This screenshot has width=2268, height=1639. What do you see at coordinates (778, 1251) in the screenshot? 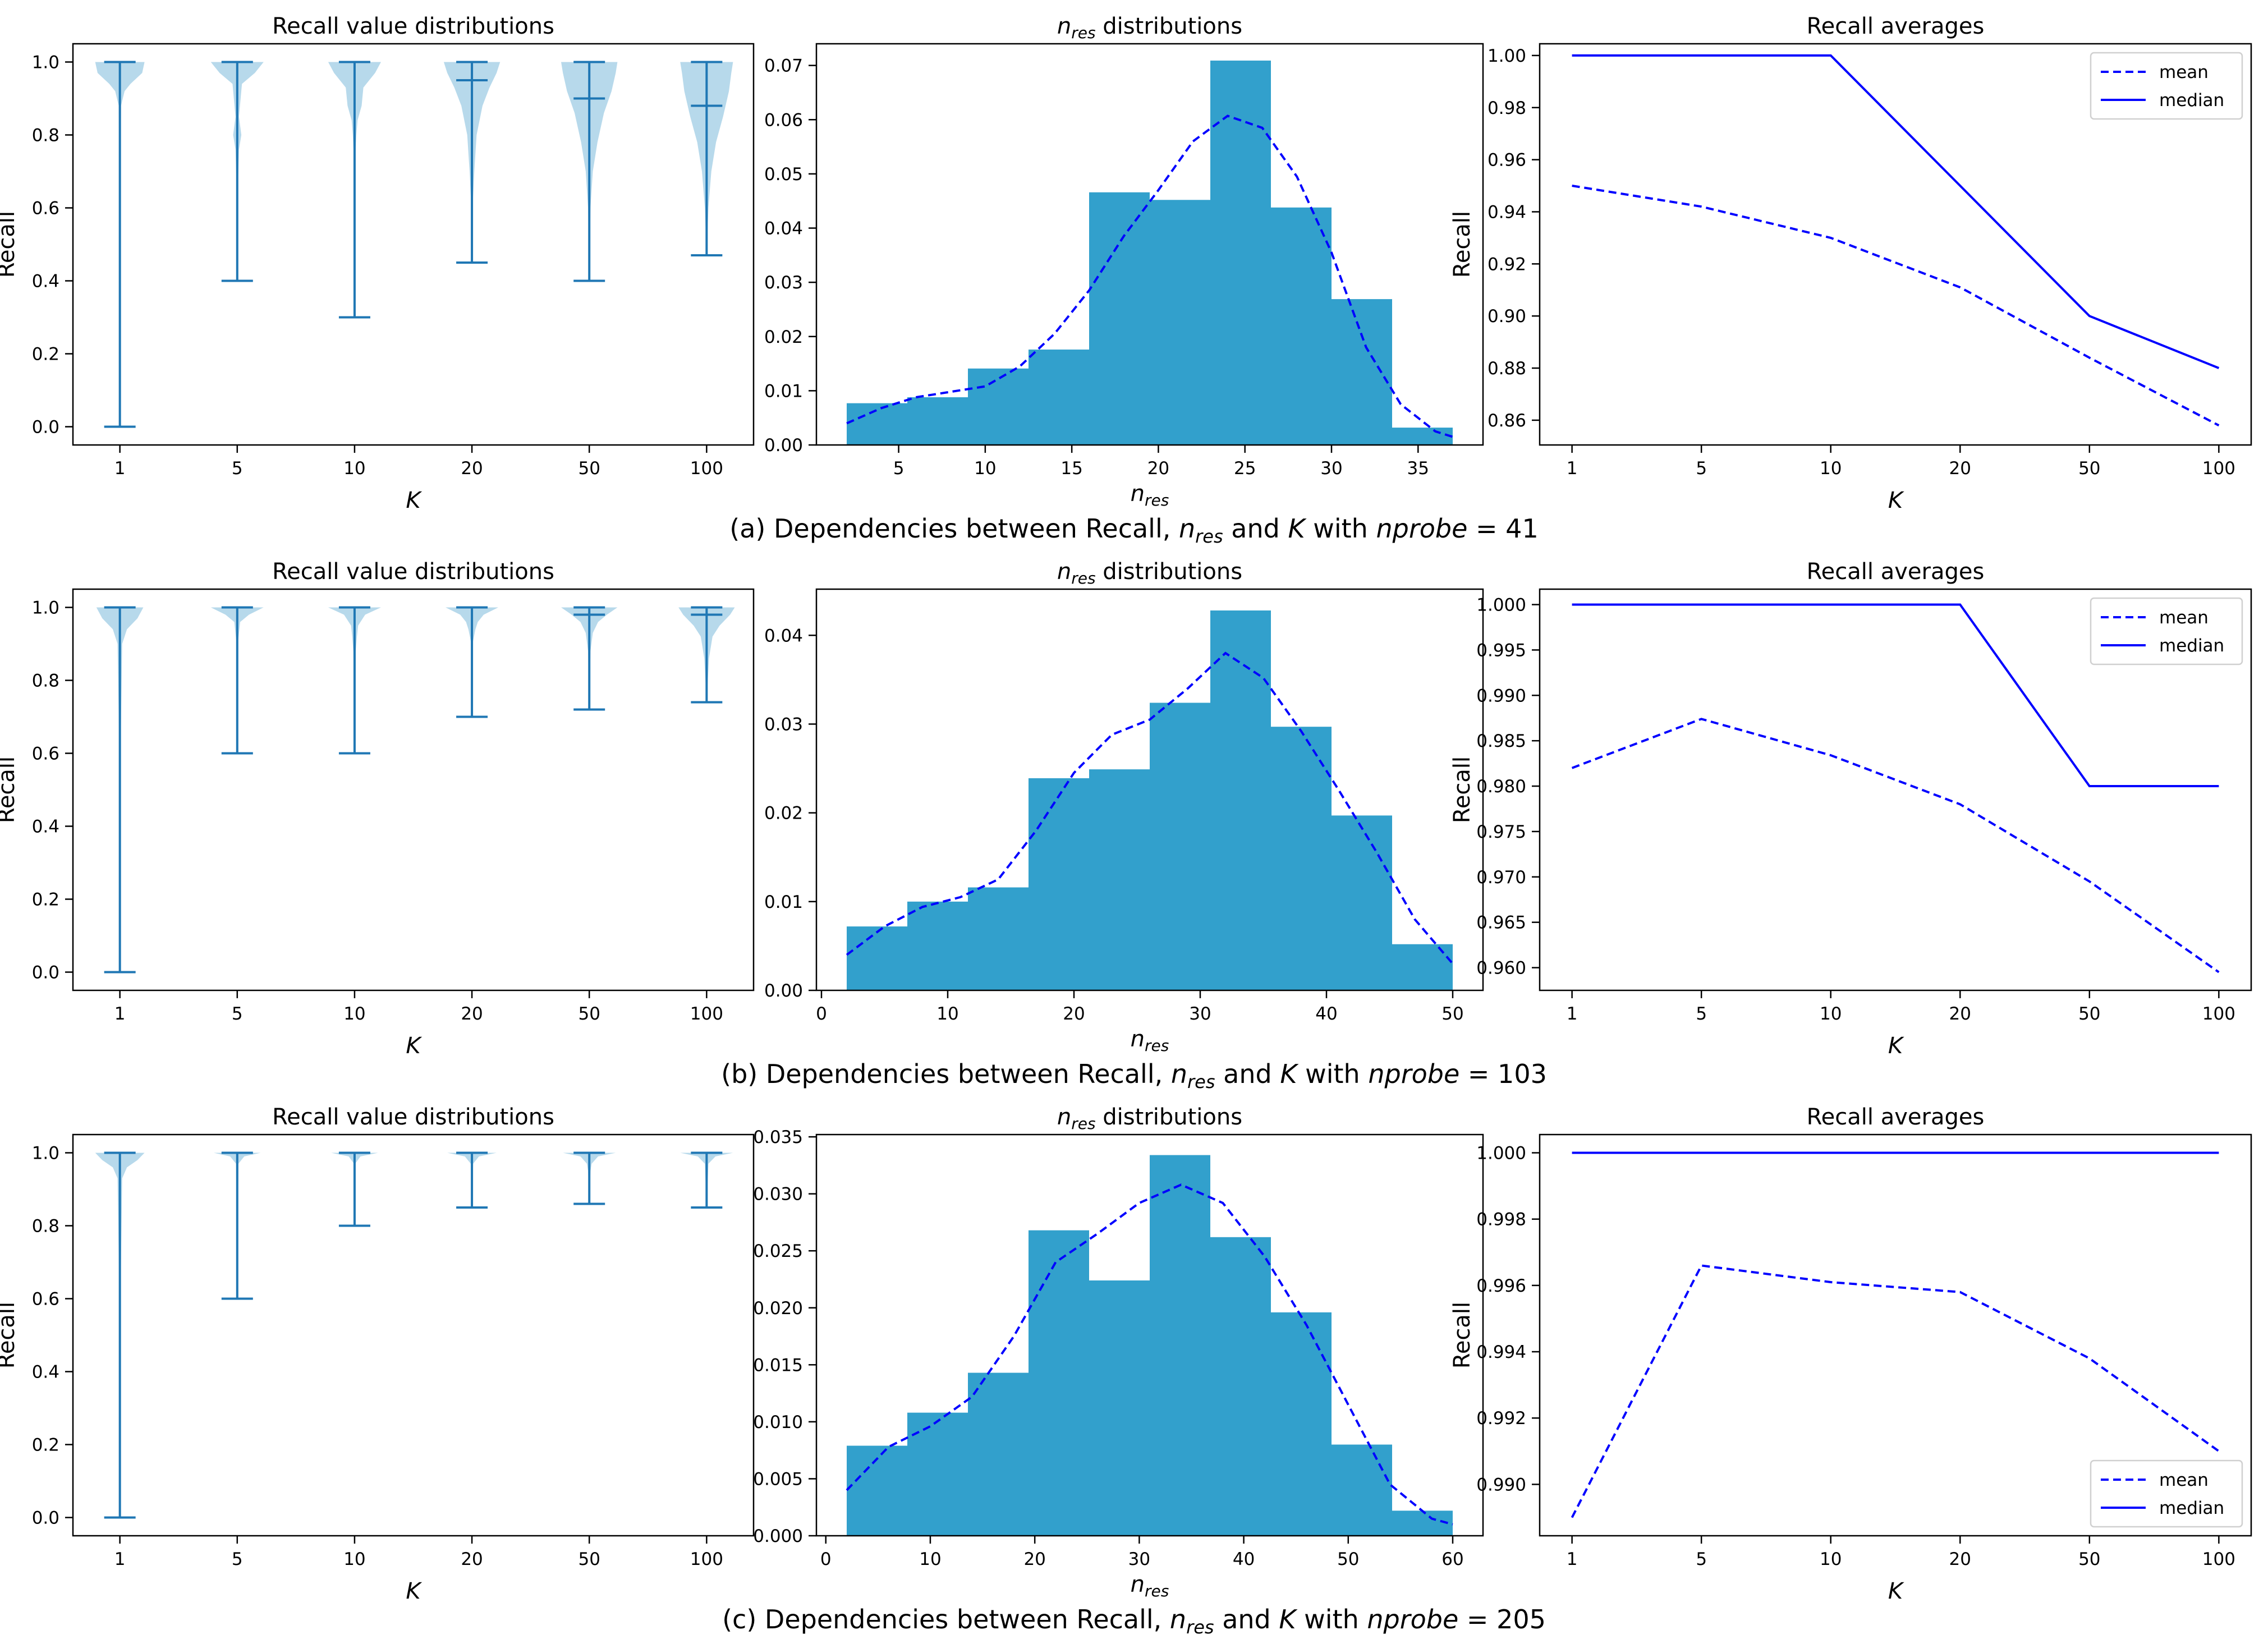
I see `y-tick-label: 0.025` at bounding box center [778, 1251].